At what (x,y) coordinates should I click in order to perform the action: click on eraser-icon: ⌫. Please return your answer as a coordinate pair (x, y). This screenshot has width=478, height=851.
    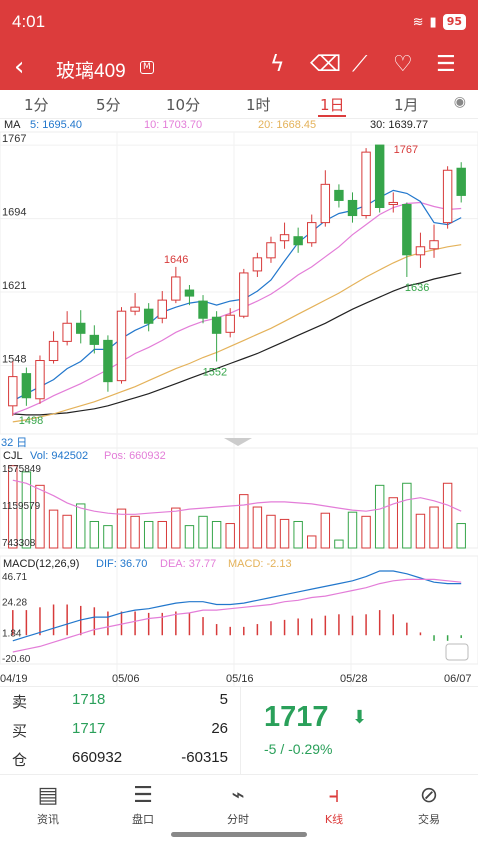
    Looking at the image, I should click on (326, 64).